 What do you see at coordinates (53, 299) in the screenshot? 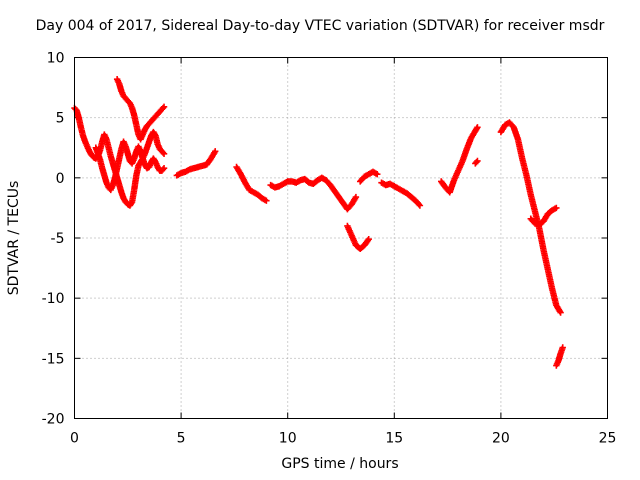
I see `y-tick-label: -10` at bounding box center [53, 299].